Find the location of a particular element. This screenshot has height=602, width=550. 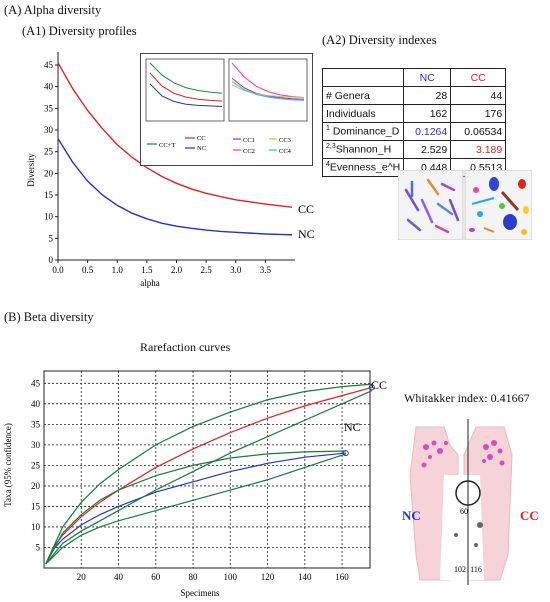

row-label: Individuals is located at coordinates (363, 113).